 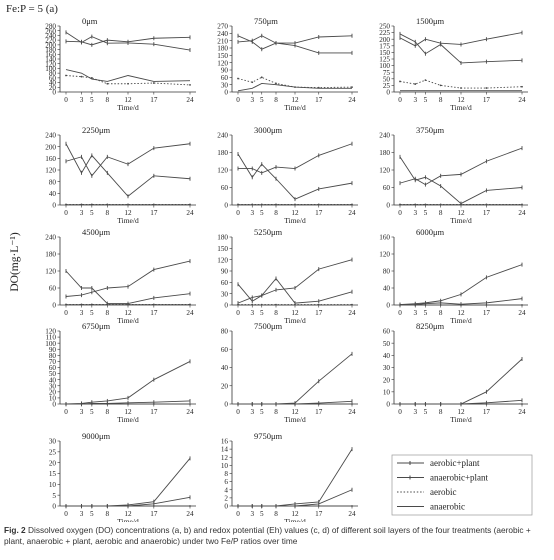 I want to click on y-tick-label: 270, so click(x=222, y=27).